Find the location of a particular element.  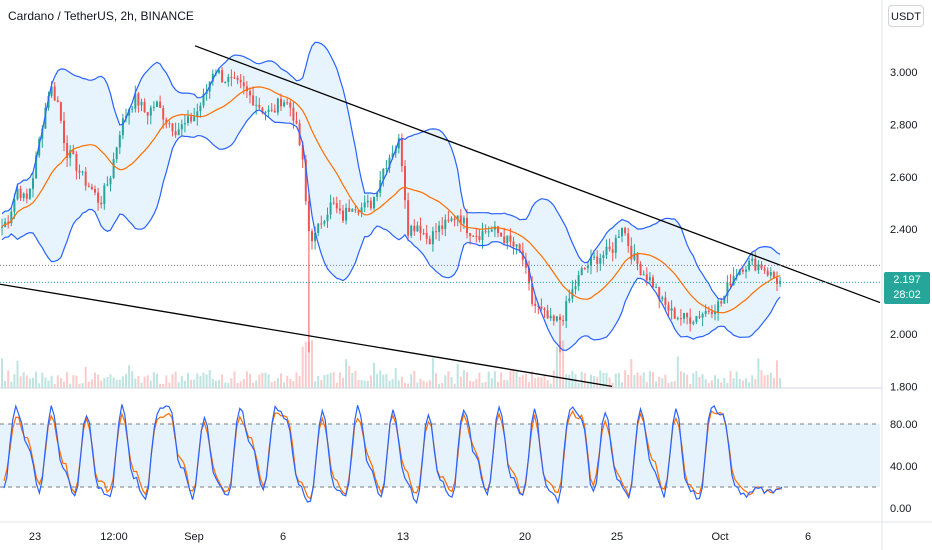

oscillator-tick-label: 40.00 is located at coordinates (904, 467).